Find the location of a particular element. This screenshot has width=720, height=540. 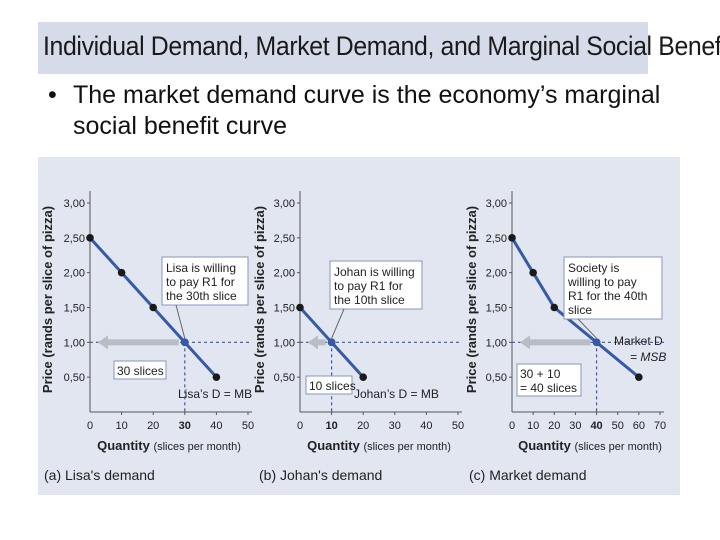

series-label: Johan’s D = MB is located at coordinates (396, 394).